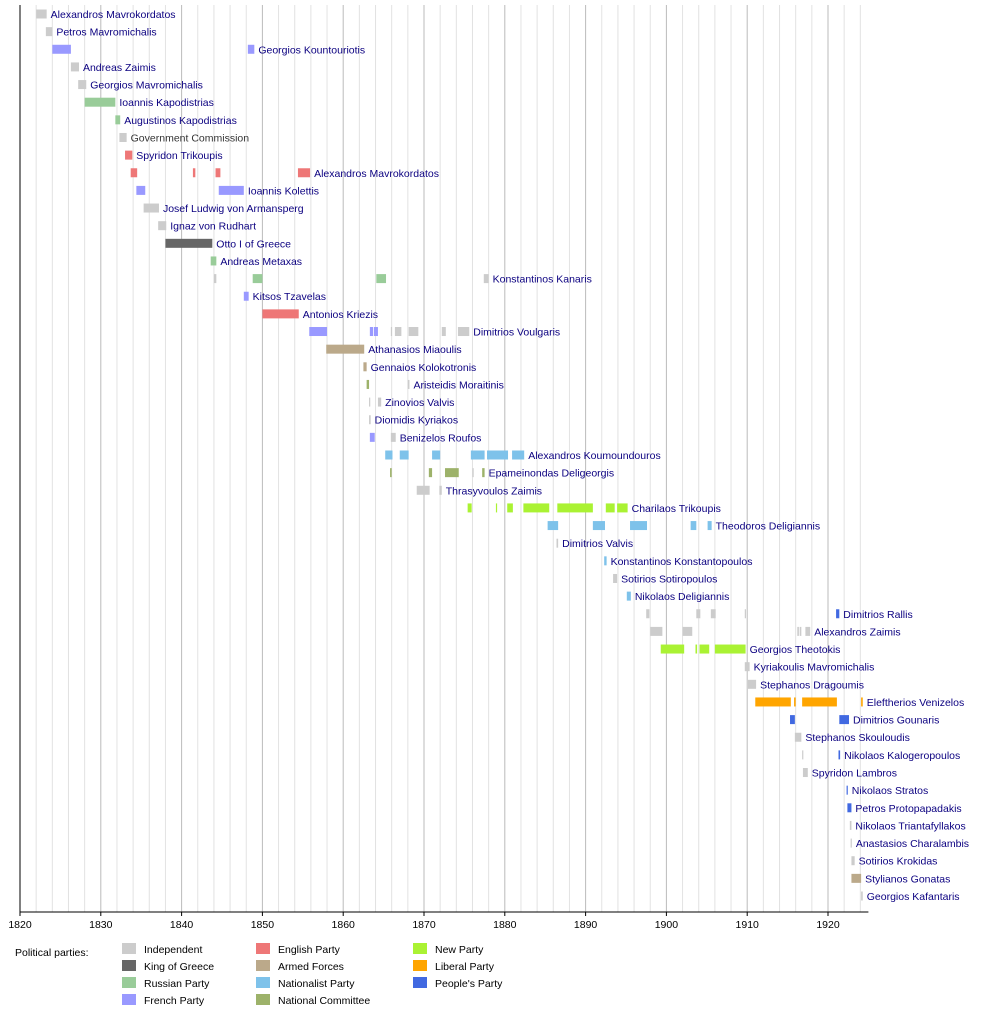 This screenshot has height=1010, width=1000. Describe the element at coordinates (340, 315) in the screenshot. I see `pm-name-label: Antonios Kriezis` at that location.